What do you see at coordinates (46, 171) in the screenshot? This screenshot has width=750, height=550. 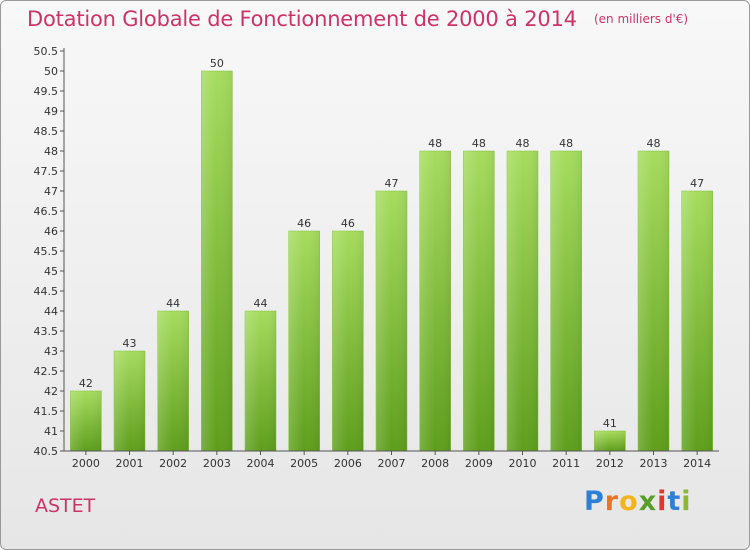 I see `y-tick-label: 47.5` at bounding box center [46, 171].